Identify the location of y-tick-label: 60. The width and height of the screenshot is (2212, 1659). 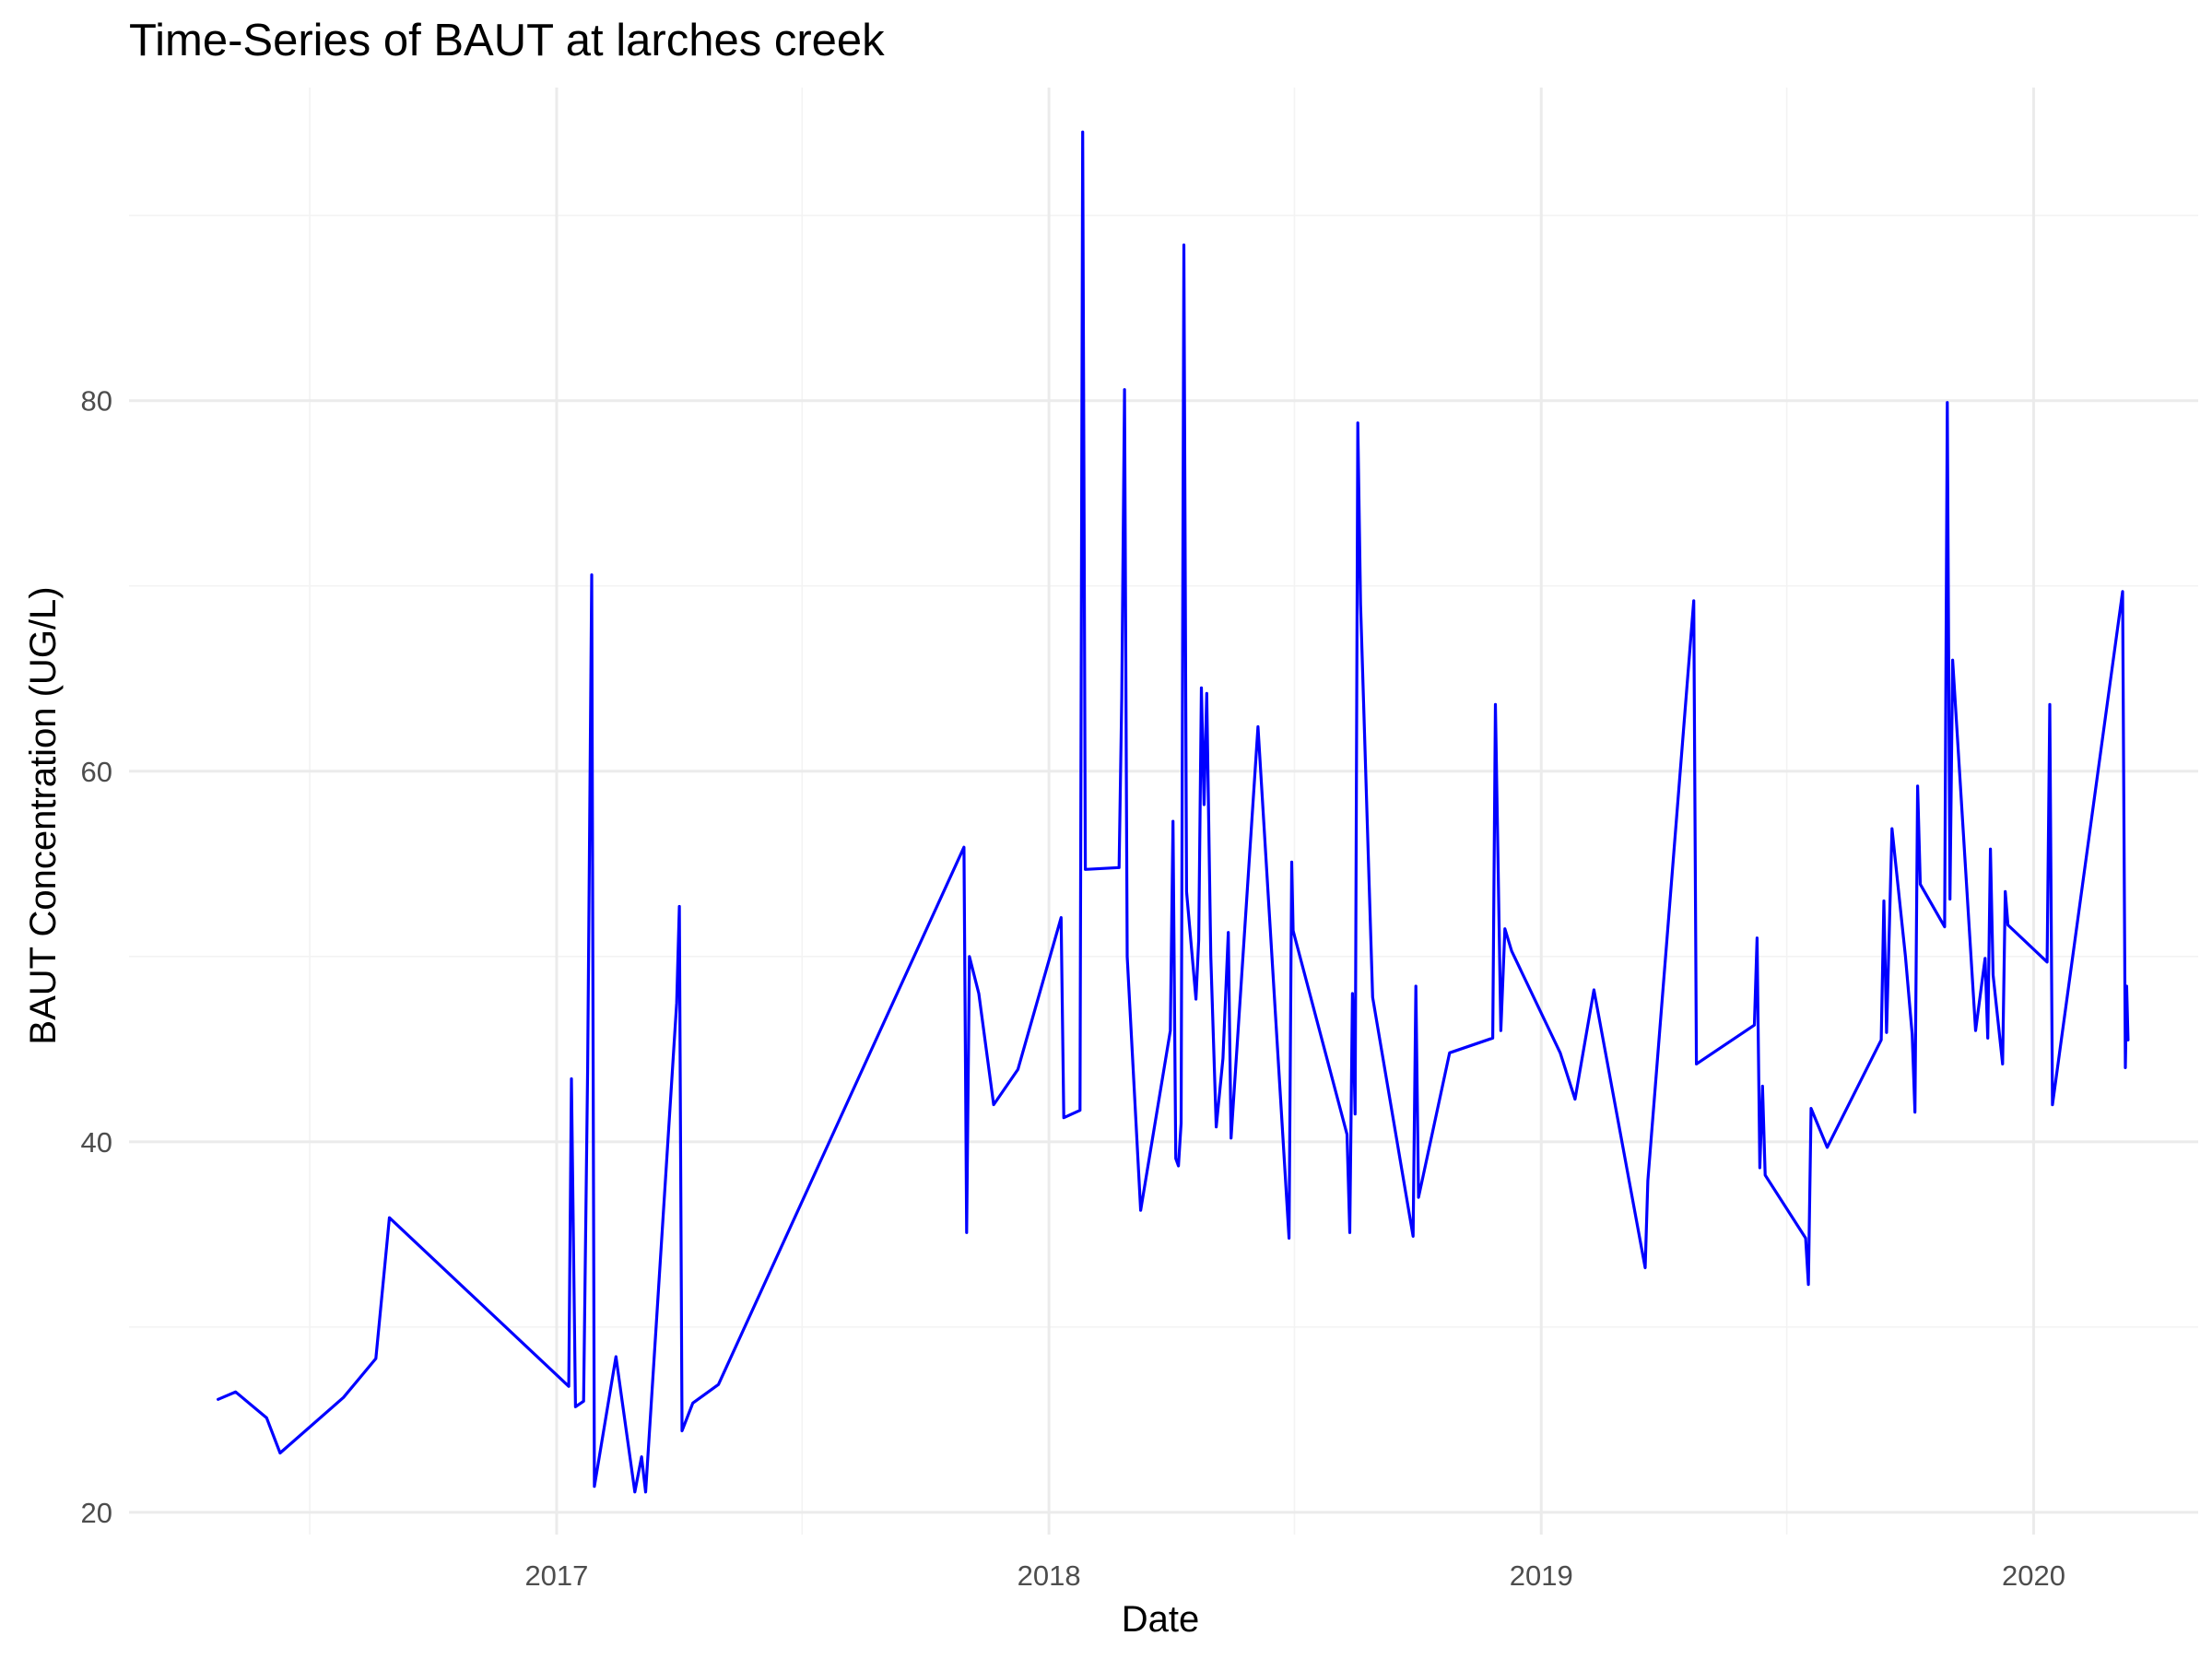
(96, 772).